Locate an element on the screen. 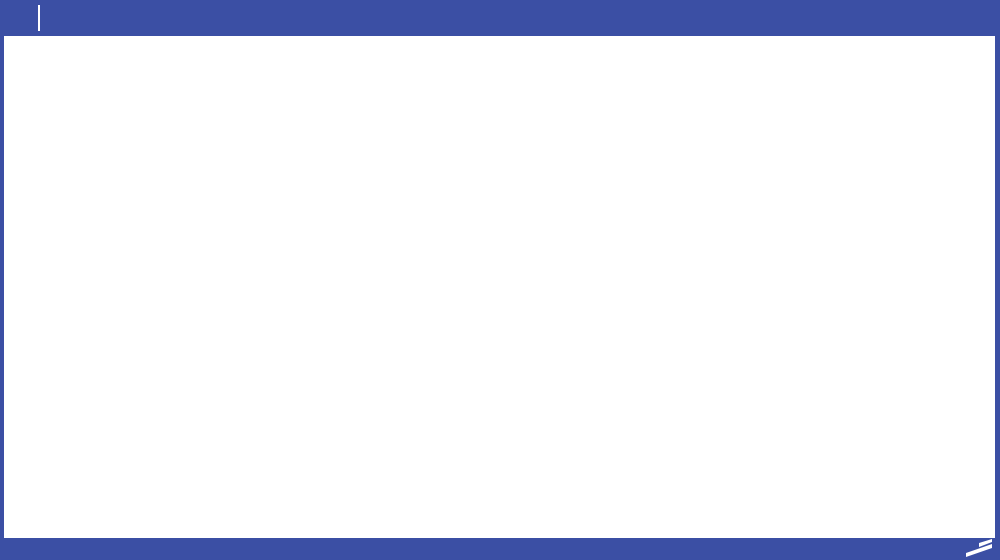  logo-divider is located at coordinates (39, 18).